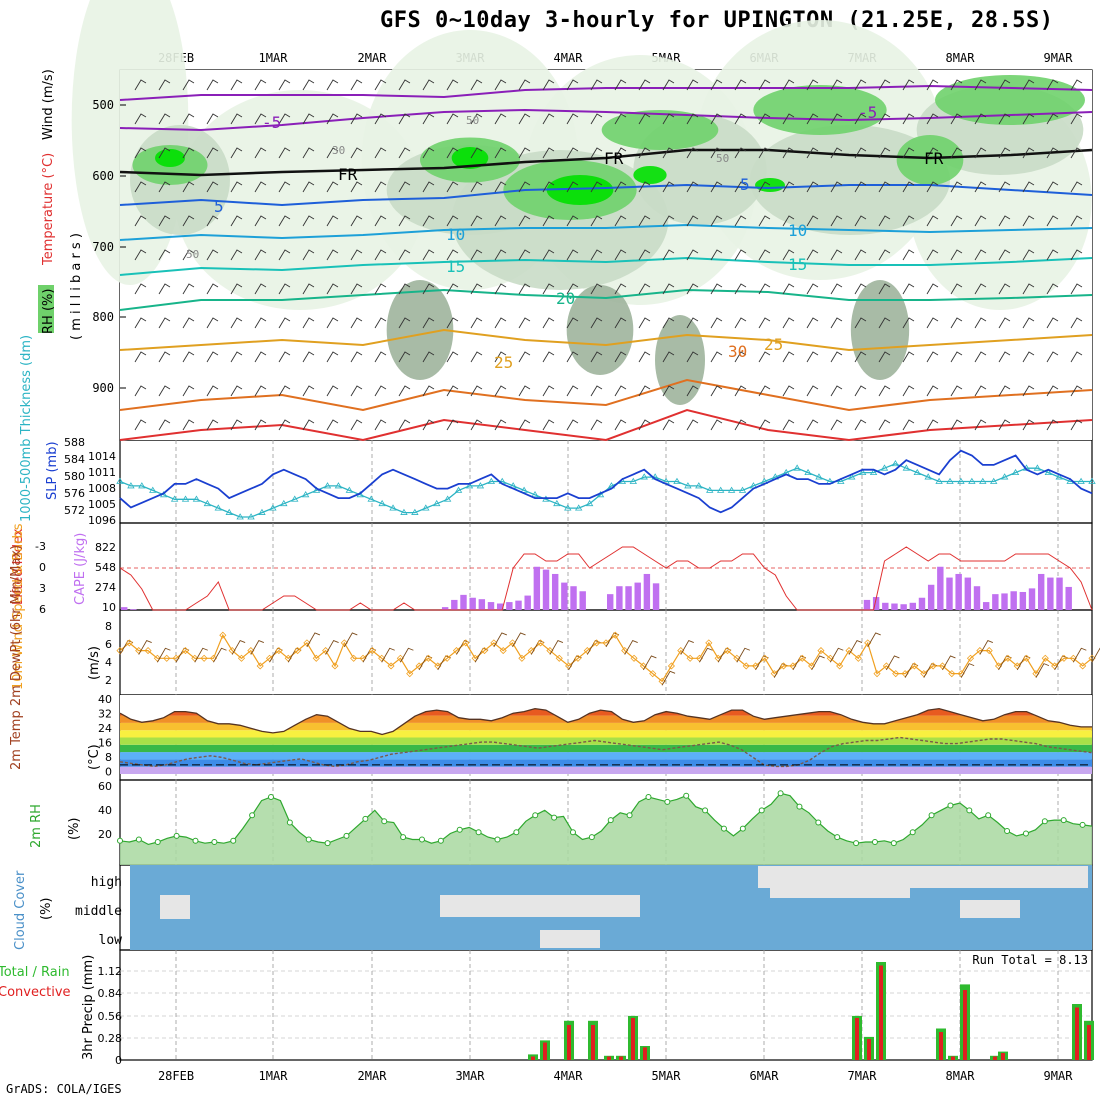 This screenshot has height=1100, width=1100. Describe the element at coordinates (108, 644) in the screenshot. I see `wind-tick-label: 6` at that location.